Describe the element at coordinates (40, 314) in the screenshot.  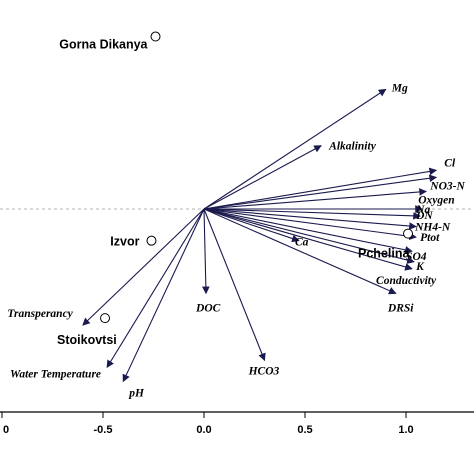
I see `vector-label-transperancy: Transperancy` at that location.